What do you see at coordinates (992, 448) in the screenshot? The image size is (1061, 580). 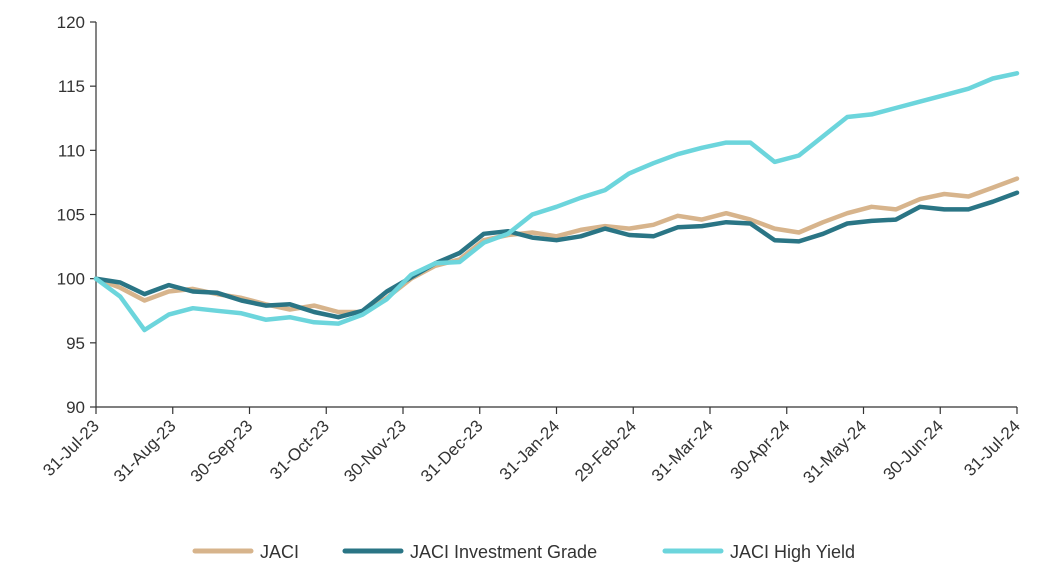 I see `x-tick-label: 31-Jul-24` at bounding box center [992, 448].